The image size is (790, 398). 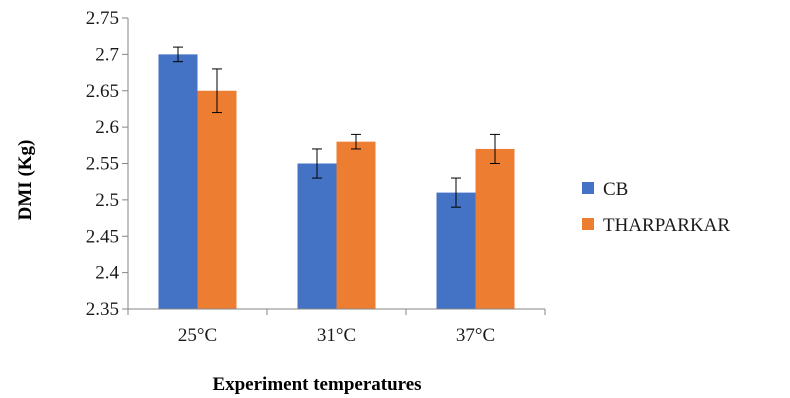 What do you see at coordinates (102, 309) in the screenshot?
I see `y-tick-label: 2.35` at bounding box center [102, 309].